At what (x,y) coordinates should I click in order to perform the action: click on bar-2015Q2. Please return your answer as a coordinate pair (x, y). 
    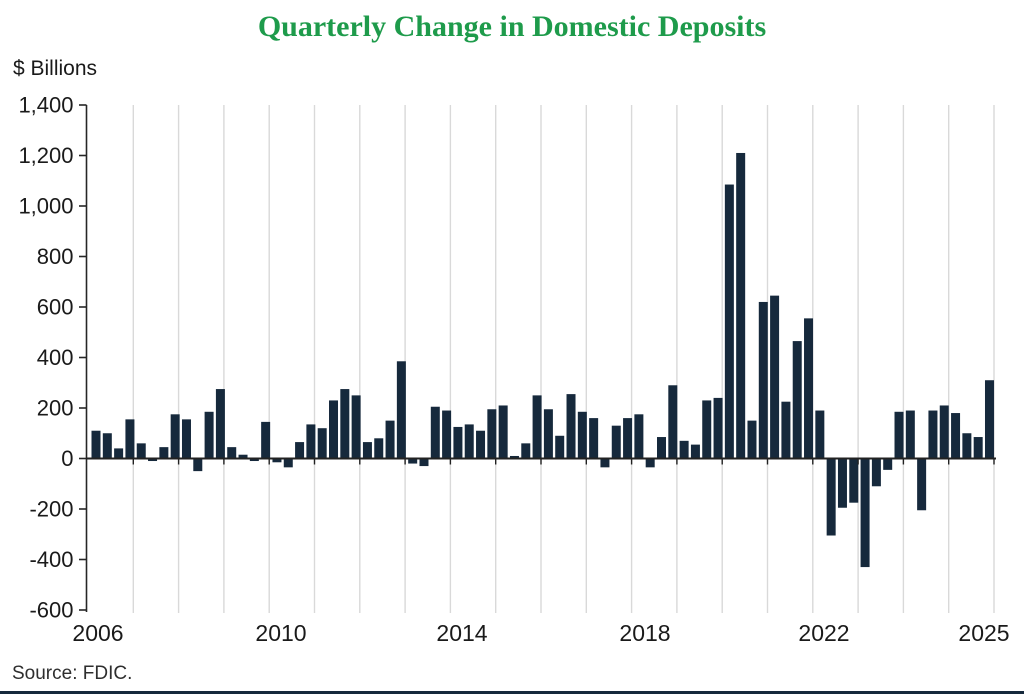
    Looking at the image, I should click on (514, 457).